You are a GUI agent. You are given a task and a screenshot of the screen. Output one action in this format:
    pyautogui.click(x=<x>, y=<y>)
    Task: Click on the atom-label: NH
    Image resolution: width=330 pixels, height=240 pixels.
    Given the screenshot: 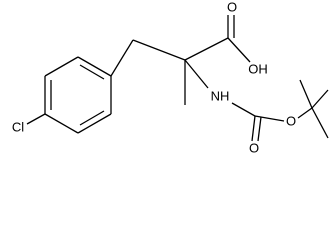 What is the action you would take?
    pyautogui.click(x=220, y=95)
    